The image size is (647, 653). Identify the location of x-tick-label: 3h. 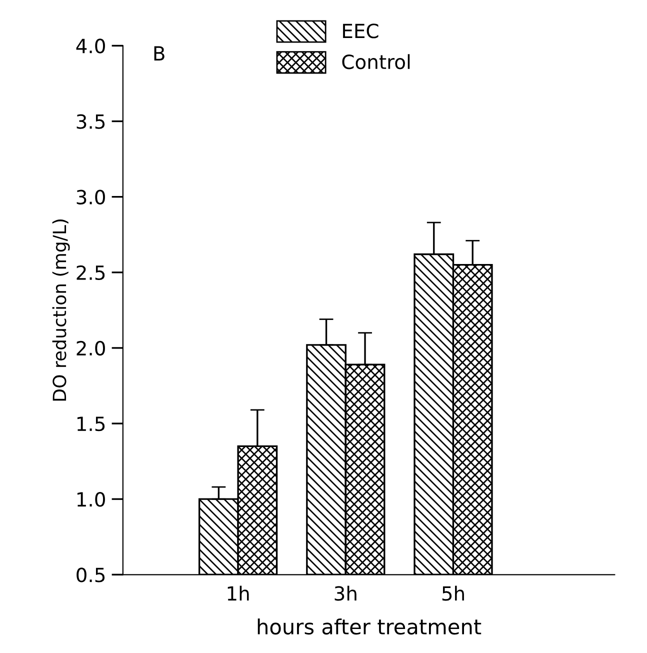
(345, 593).